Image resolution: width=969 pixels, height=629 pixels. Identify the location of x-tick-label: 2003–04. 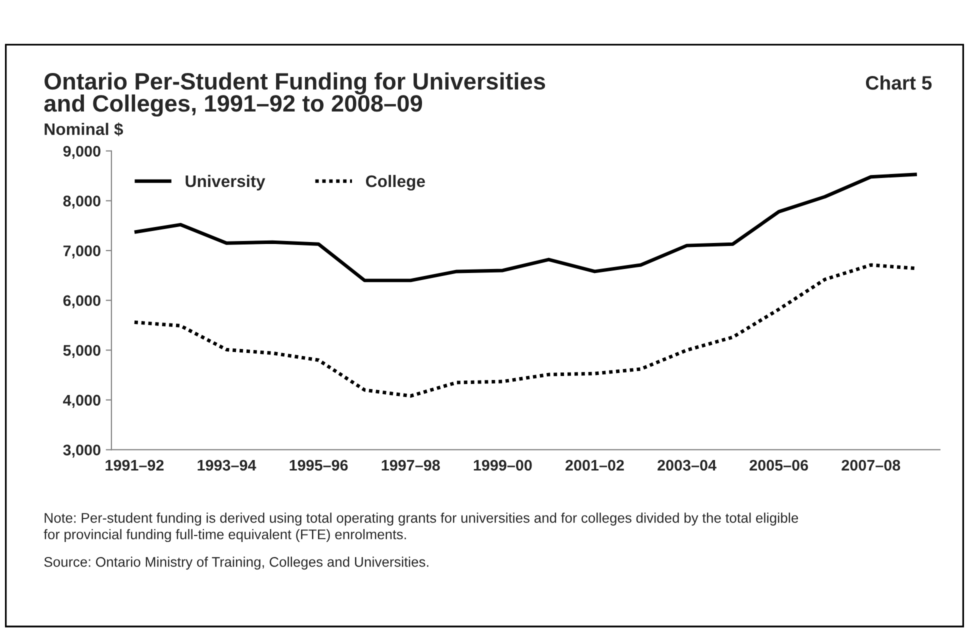
(687, 465).